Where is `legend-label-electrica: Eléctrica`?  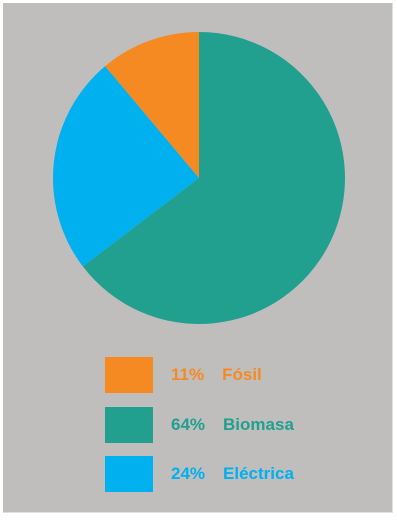 legend-label-electrica: Eléctrica is located at coordinates (258, 473).